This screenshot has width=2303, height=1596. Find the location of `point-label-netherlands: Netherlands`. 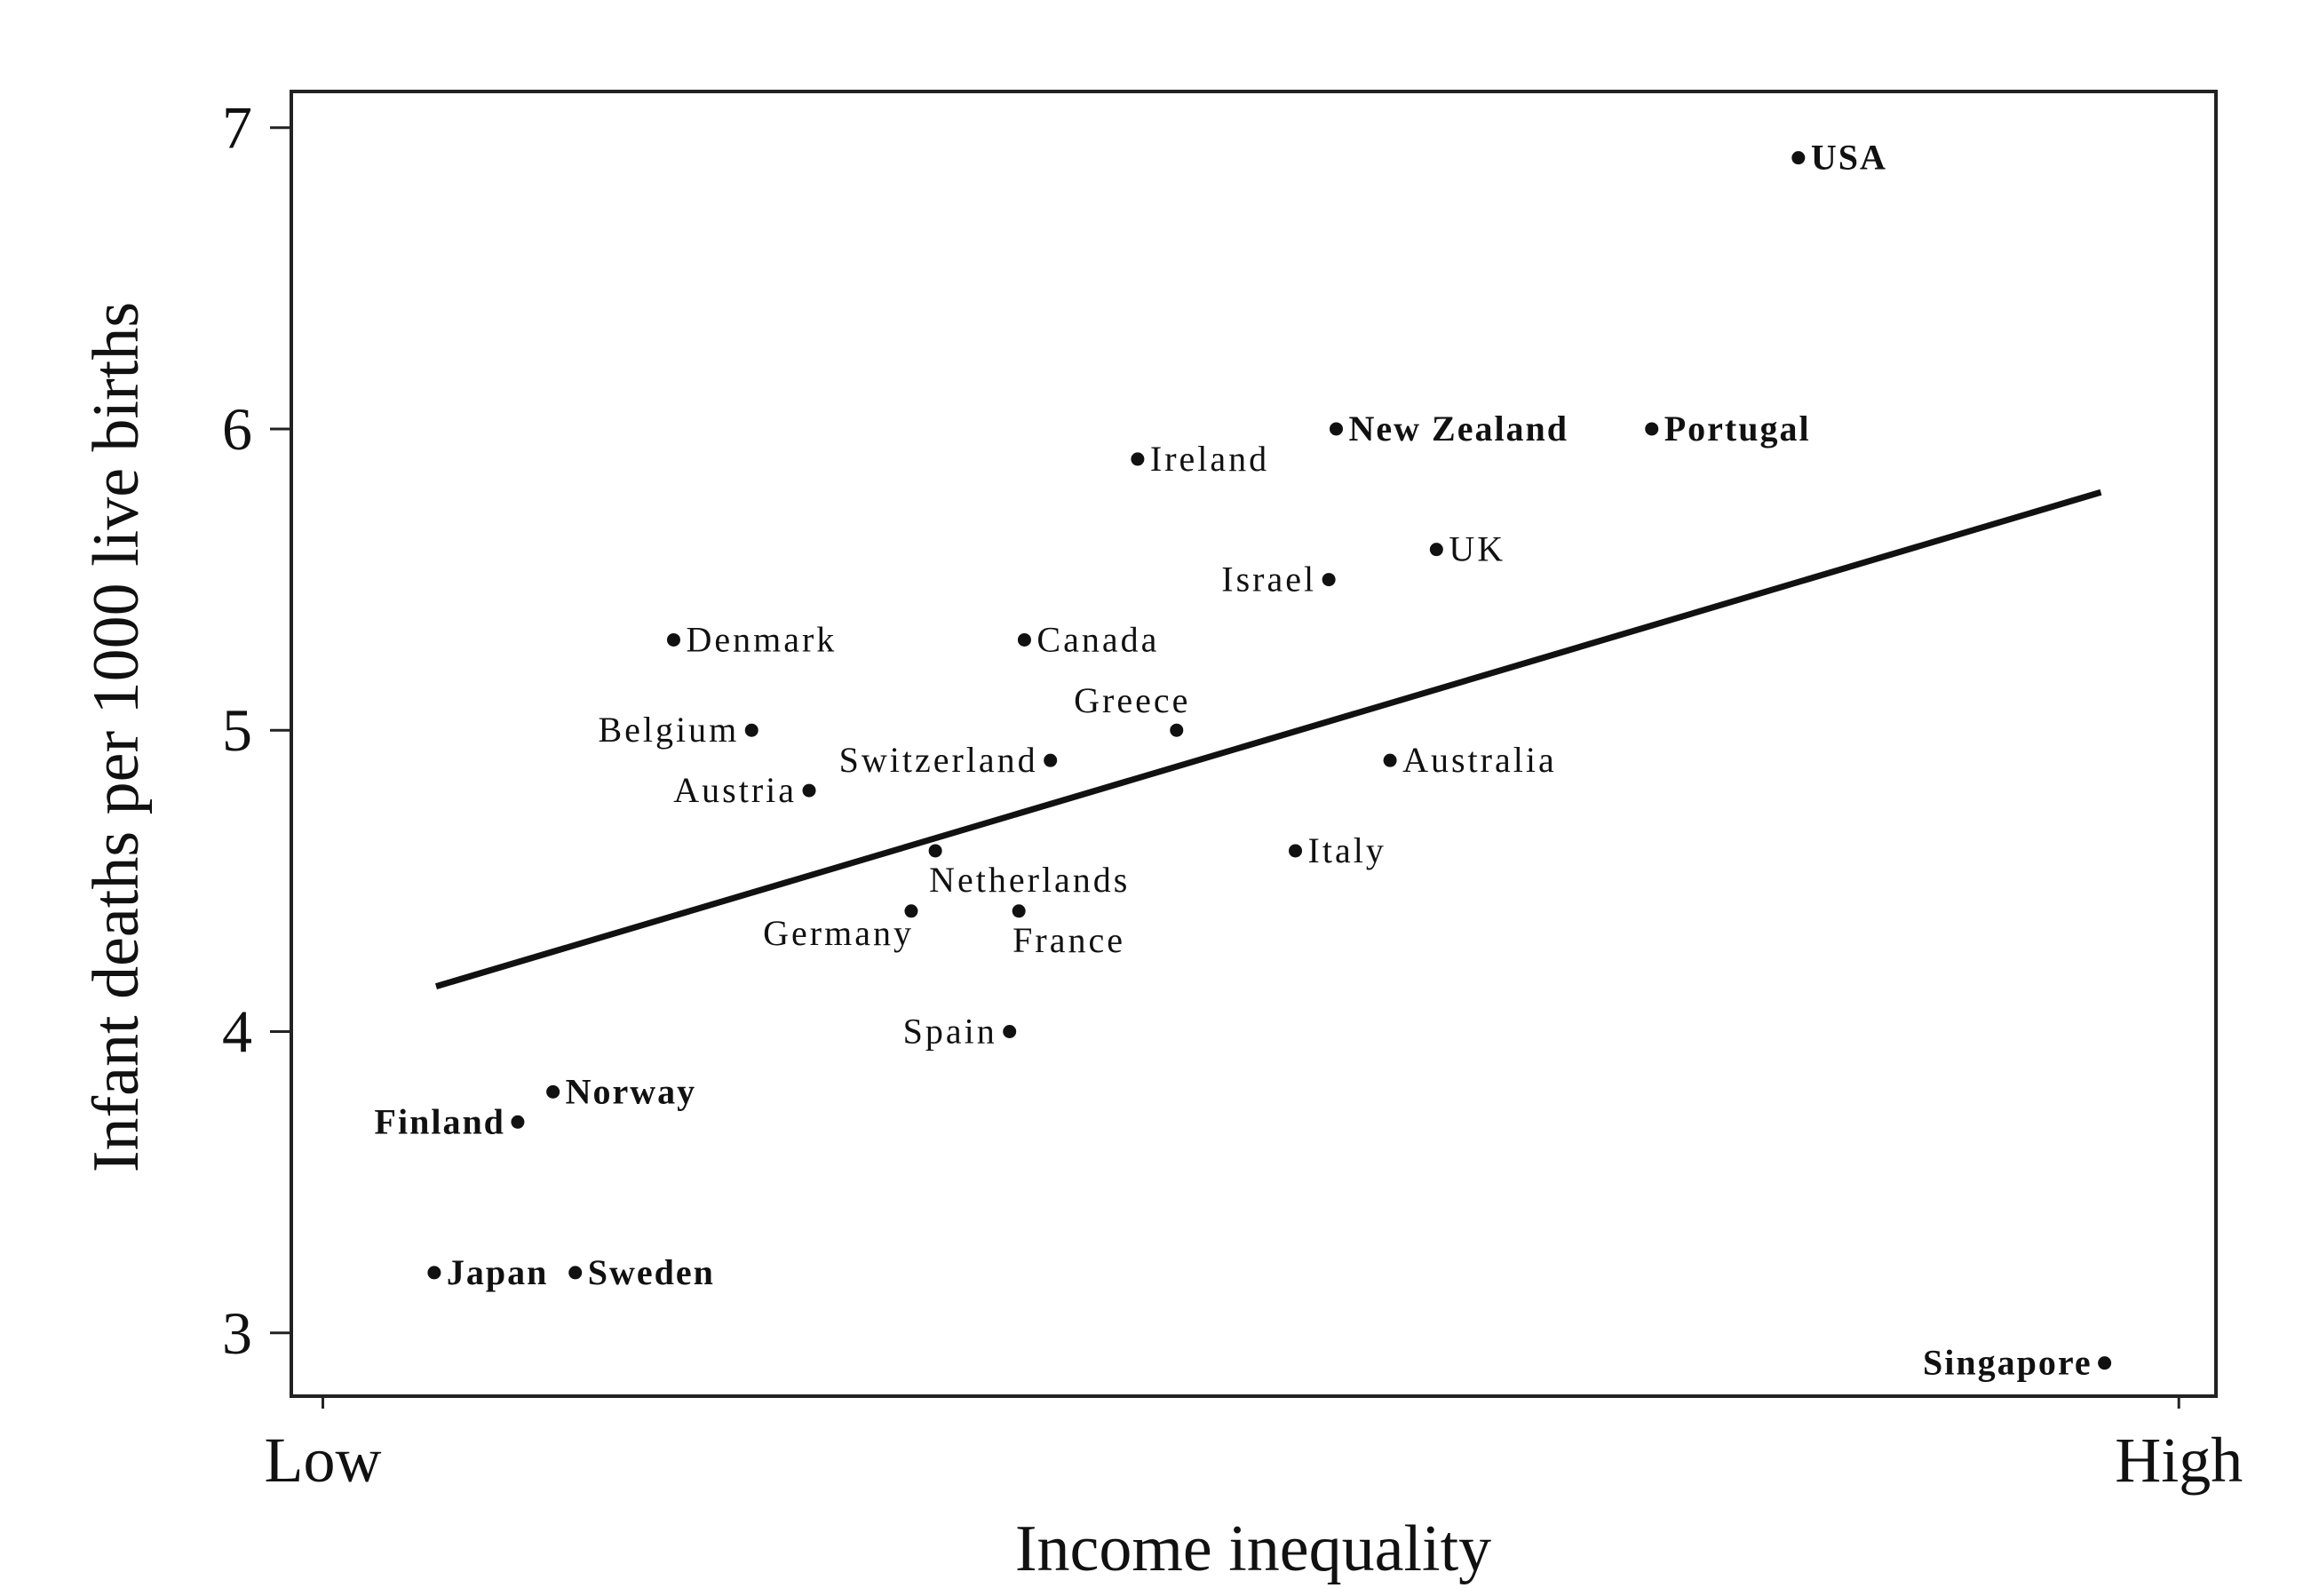

point-label-netherlands: Netherlands is located at coordinates (1029, 880).